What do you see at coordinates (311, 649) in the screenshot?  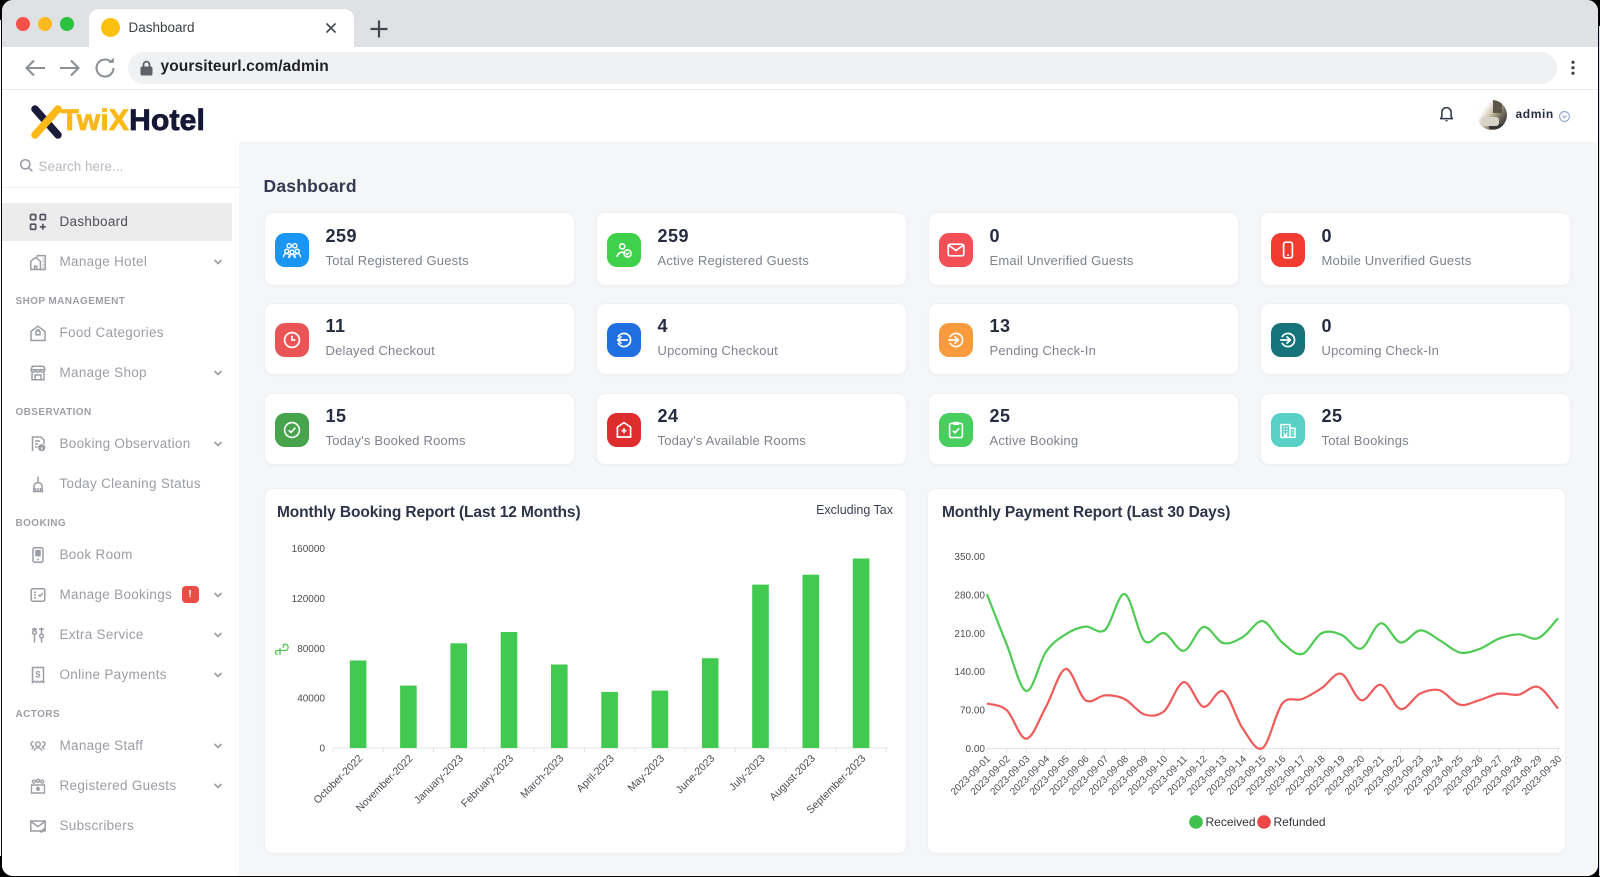 I see `svg-text: 80000` at bounding box center [311, 649].